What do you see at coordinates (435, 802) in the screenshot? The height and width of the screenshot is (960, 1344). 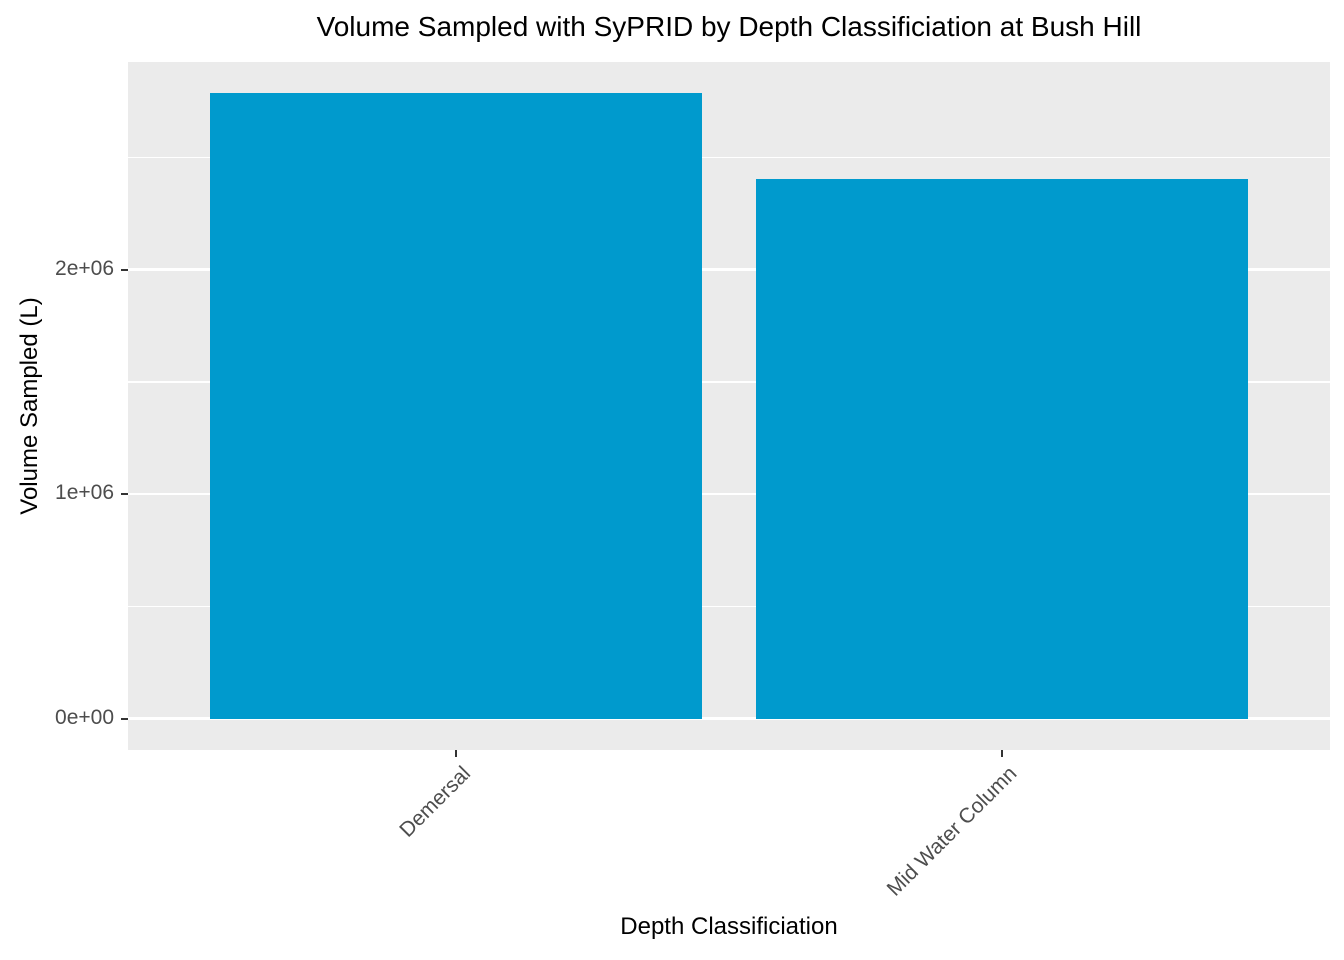 I see `x-tick-label: Demersal` at bounding box center [435, 802].